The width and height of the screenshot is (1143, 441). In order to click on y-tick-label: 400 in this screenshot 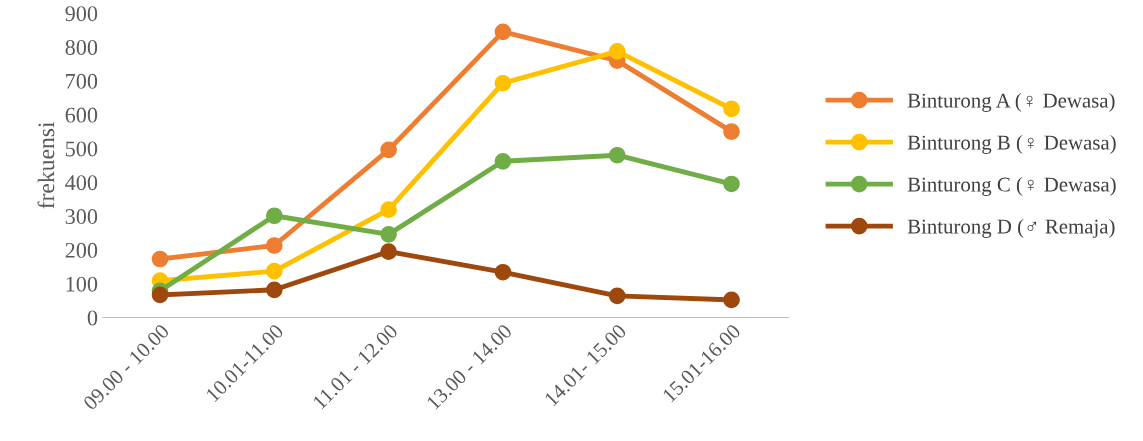, I will do `click(81, 183)`.